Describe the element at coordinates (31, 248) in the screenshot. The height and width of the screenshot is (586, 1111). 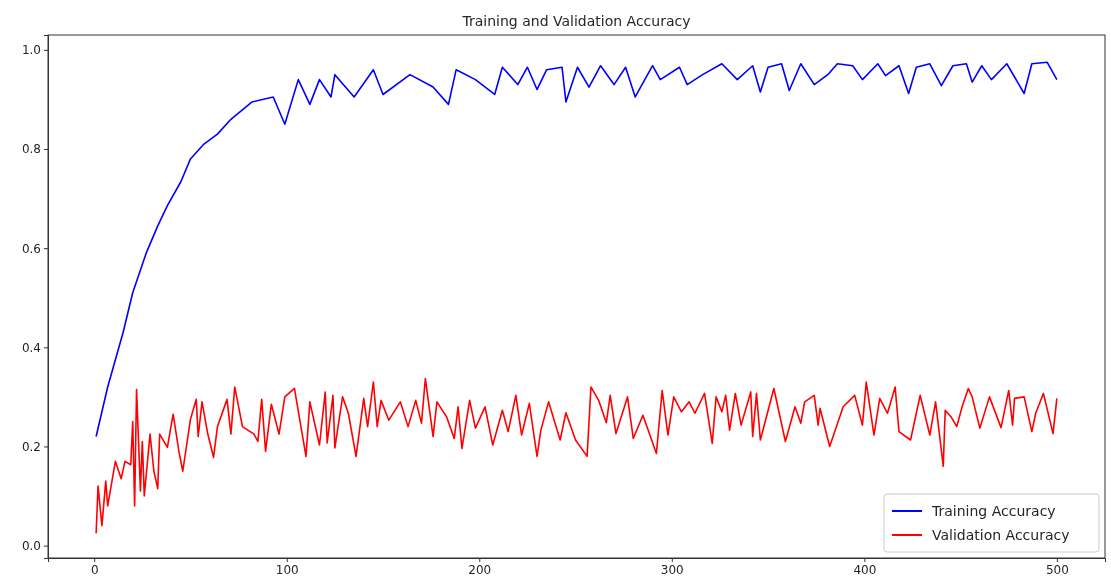
I see `y-tick-label: 0.6` at that location.